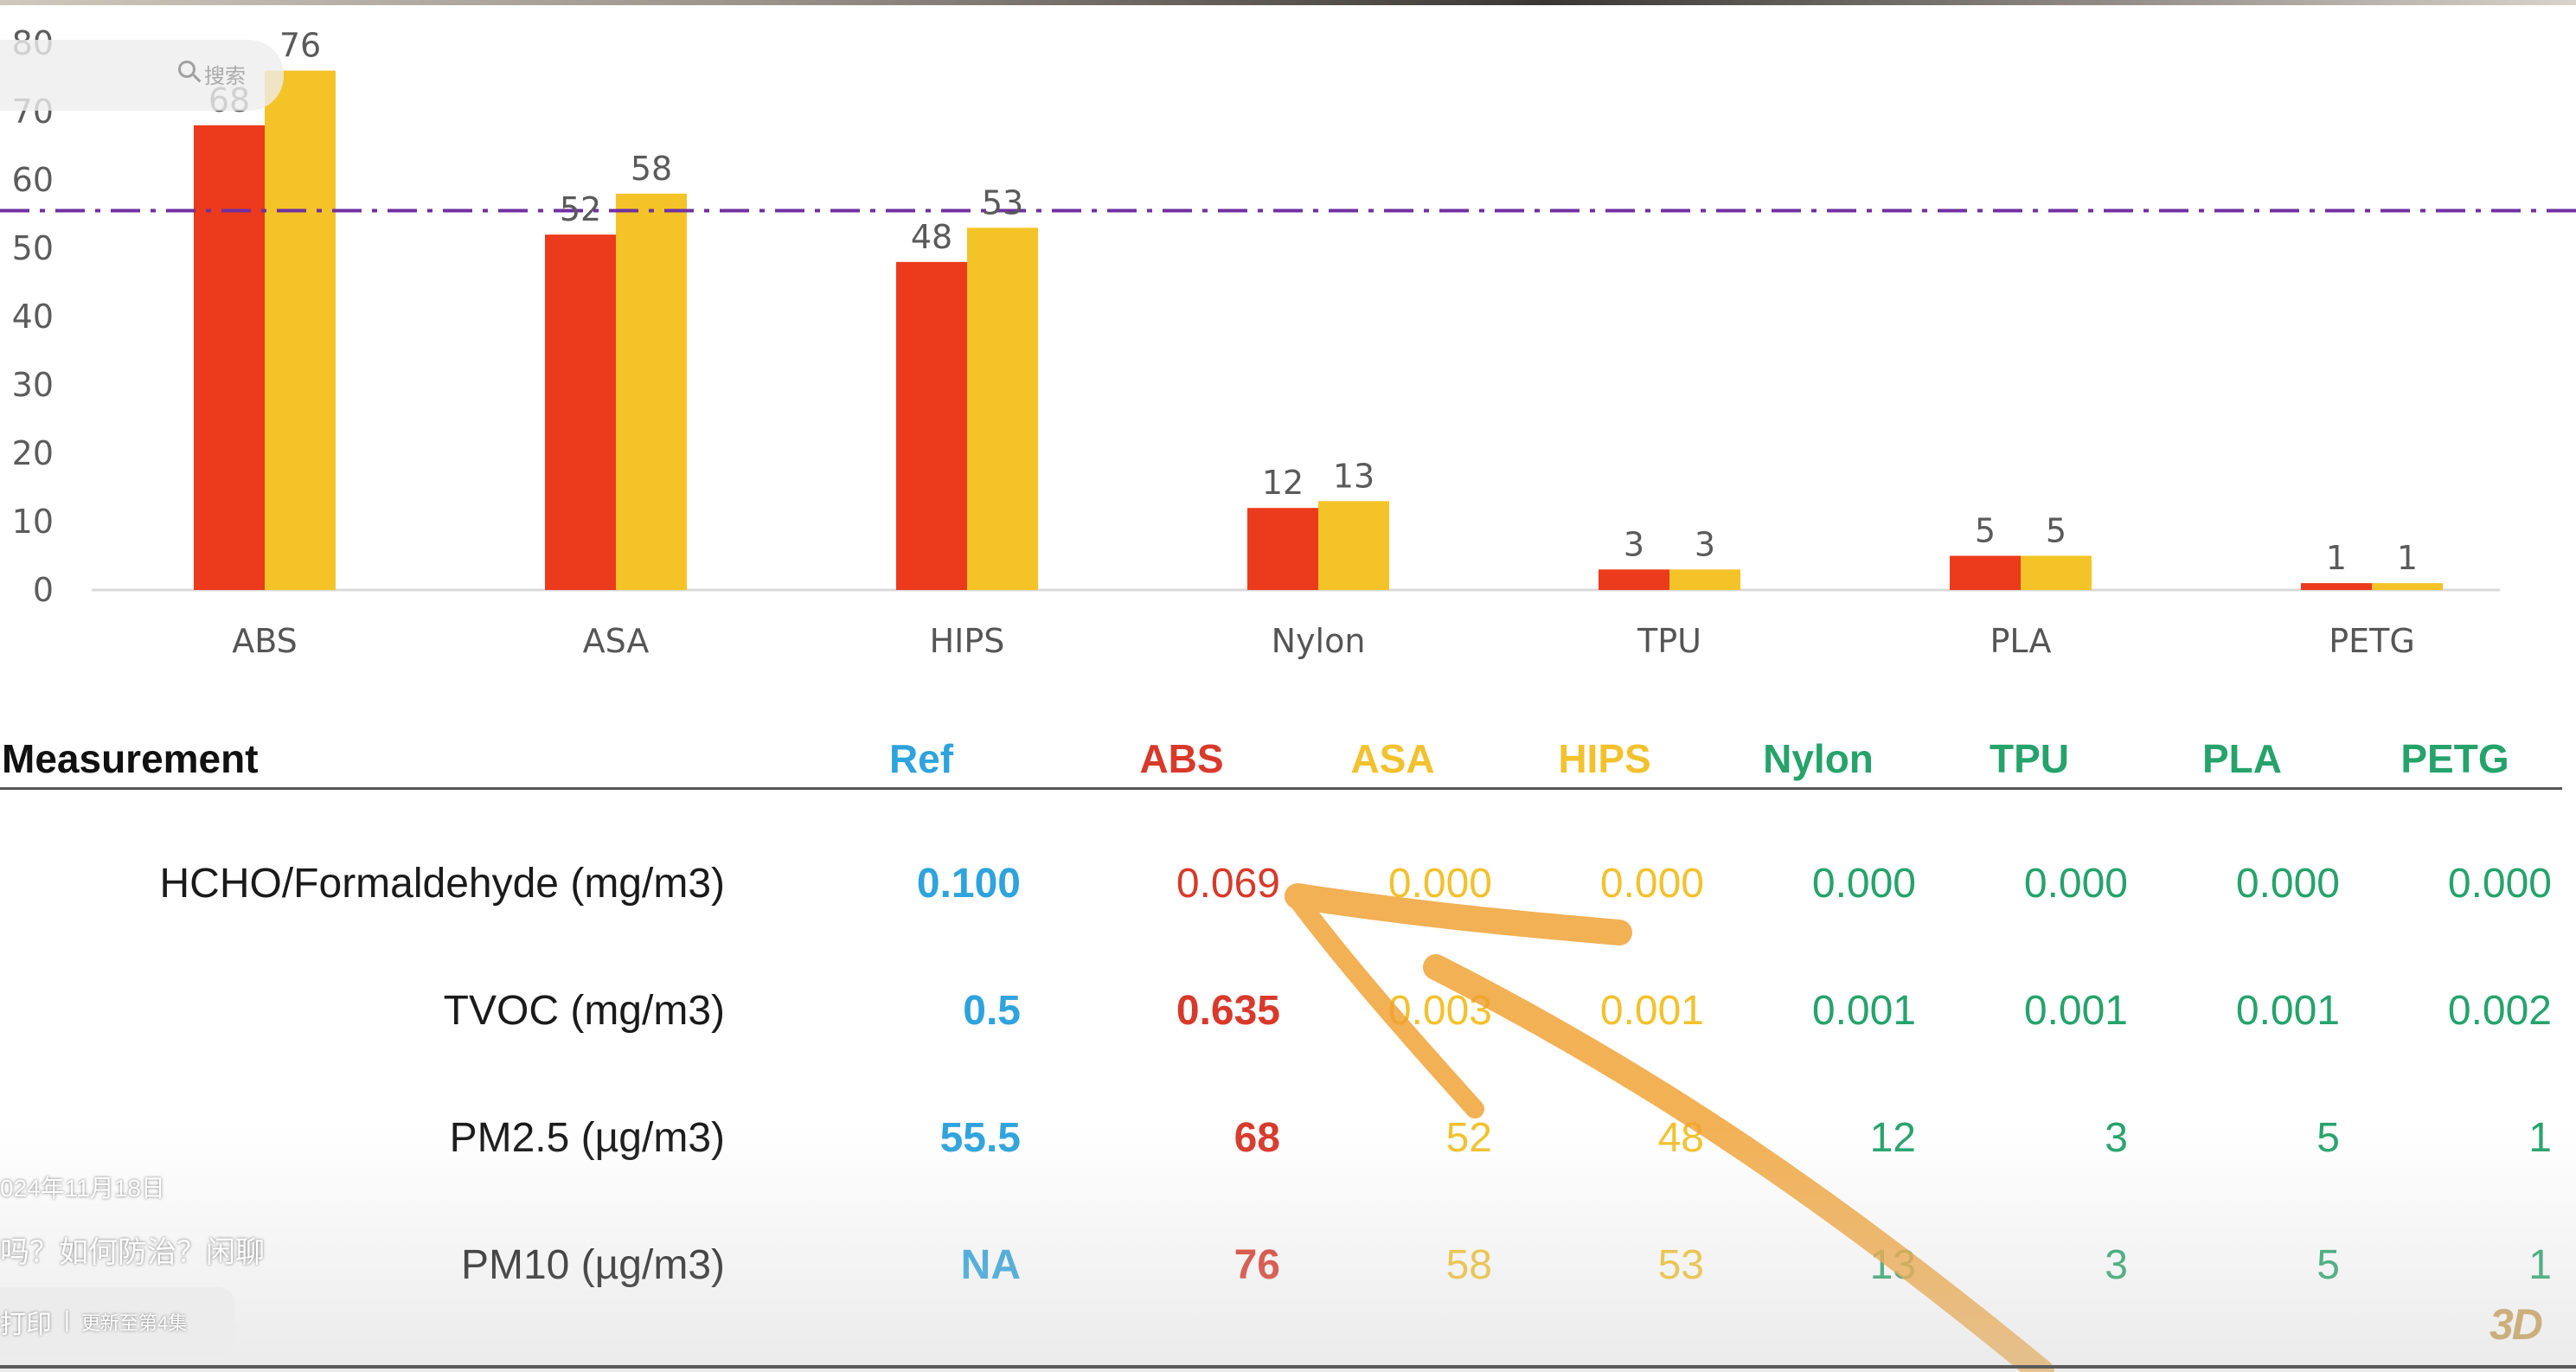 The image size is (2576, 1372). What do you see at coordinates (230, 358) in the screenshot?
I see `bar-abs-pm25` at bounding box center [230, 358].